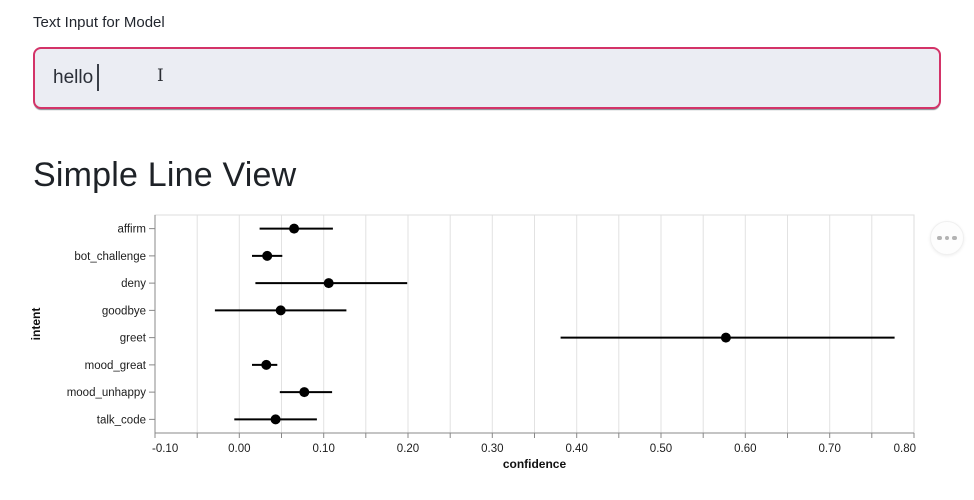  Describe the element at coordinates (661, 449) in the screenshot. I see `svg-text: 0.50` at that location.